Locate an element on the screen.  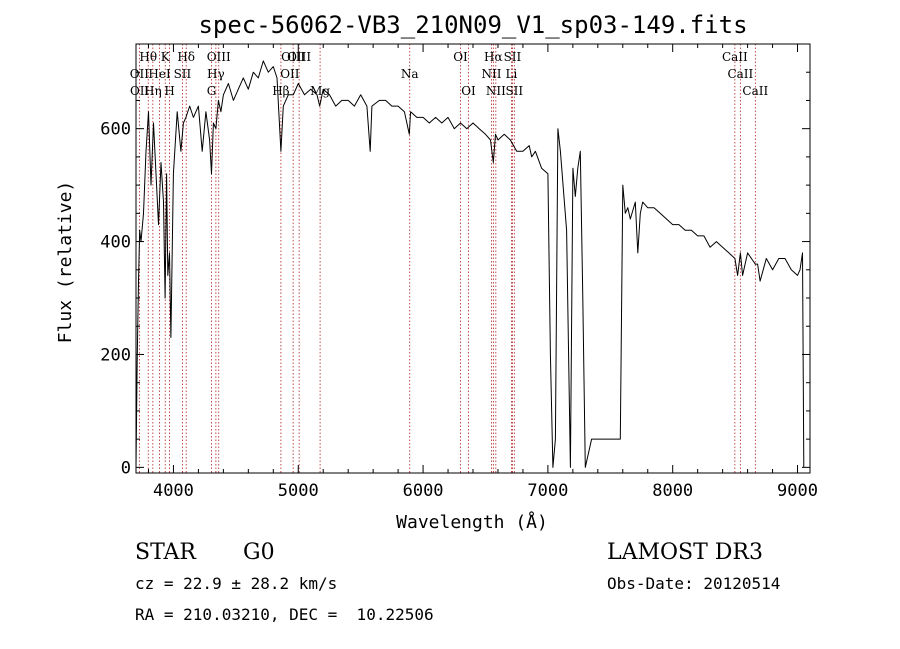
subclass-label: G0 is located at coordinates (259, 552).